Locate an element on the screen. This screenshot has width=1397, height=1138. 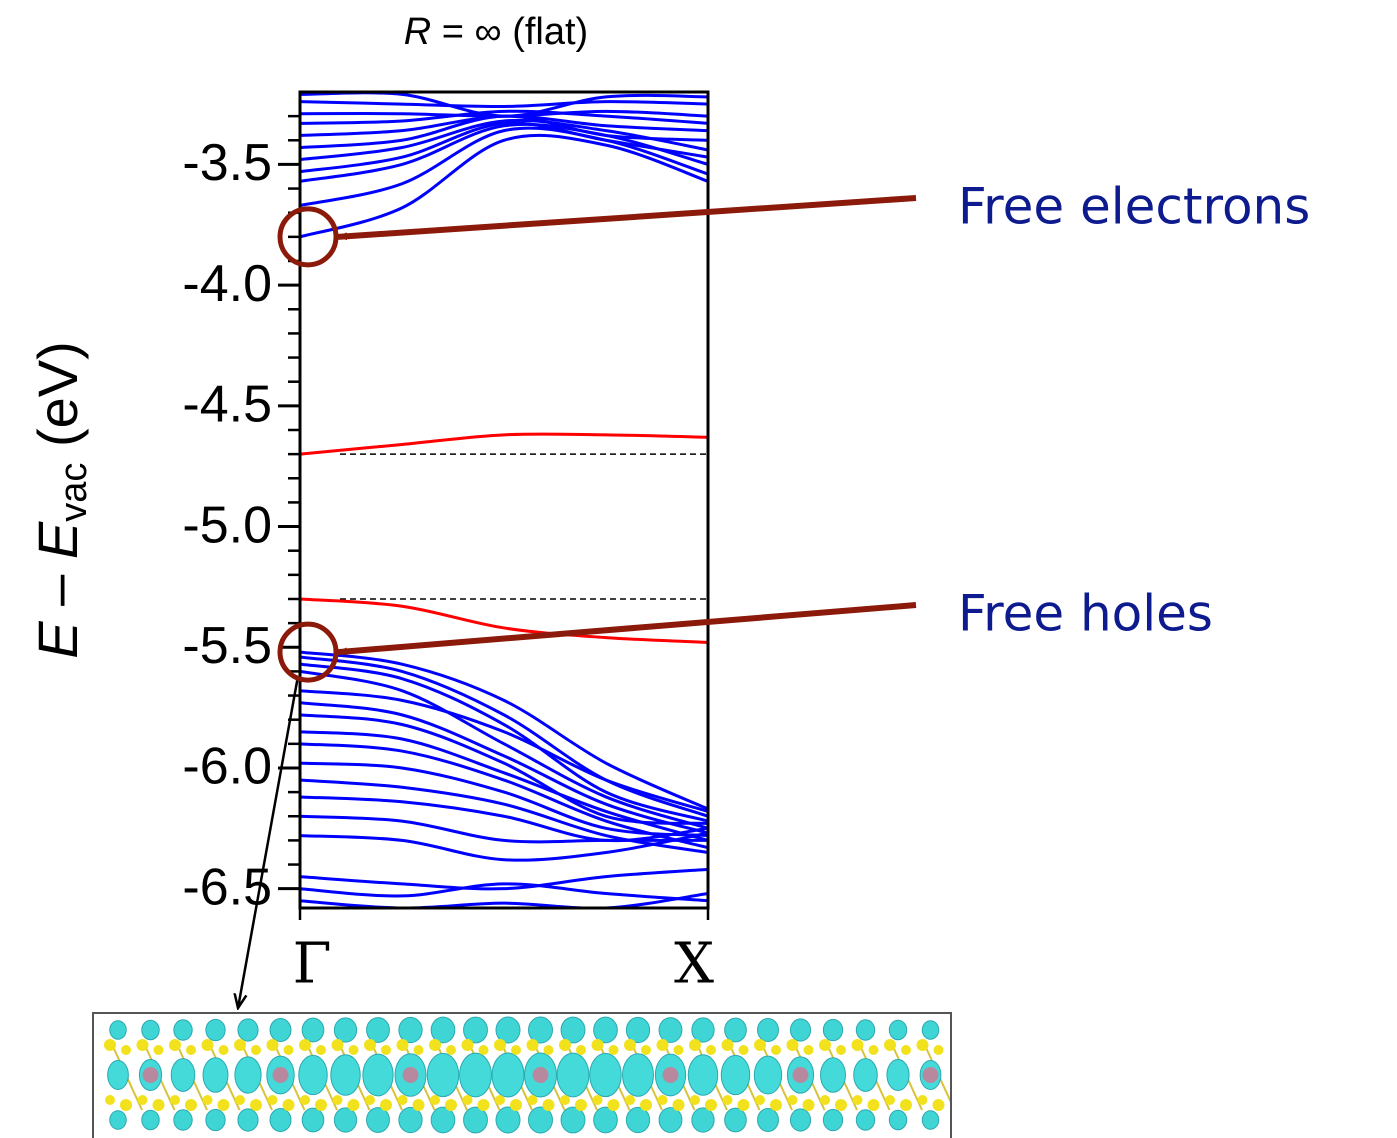
highlight-circle is located at coordinates (308, 237).